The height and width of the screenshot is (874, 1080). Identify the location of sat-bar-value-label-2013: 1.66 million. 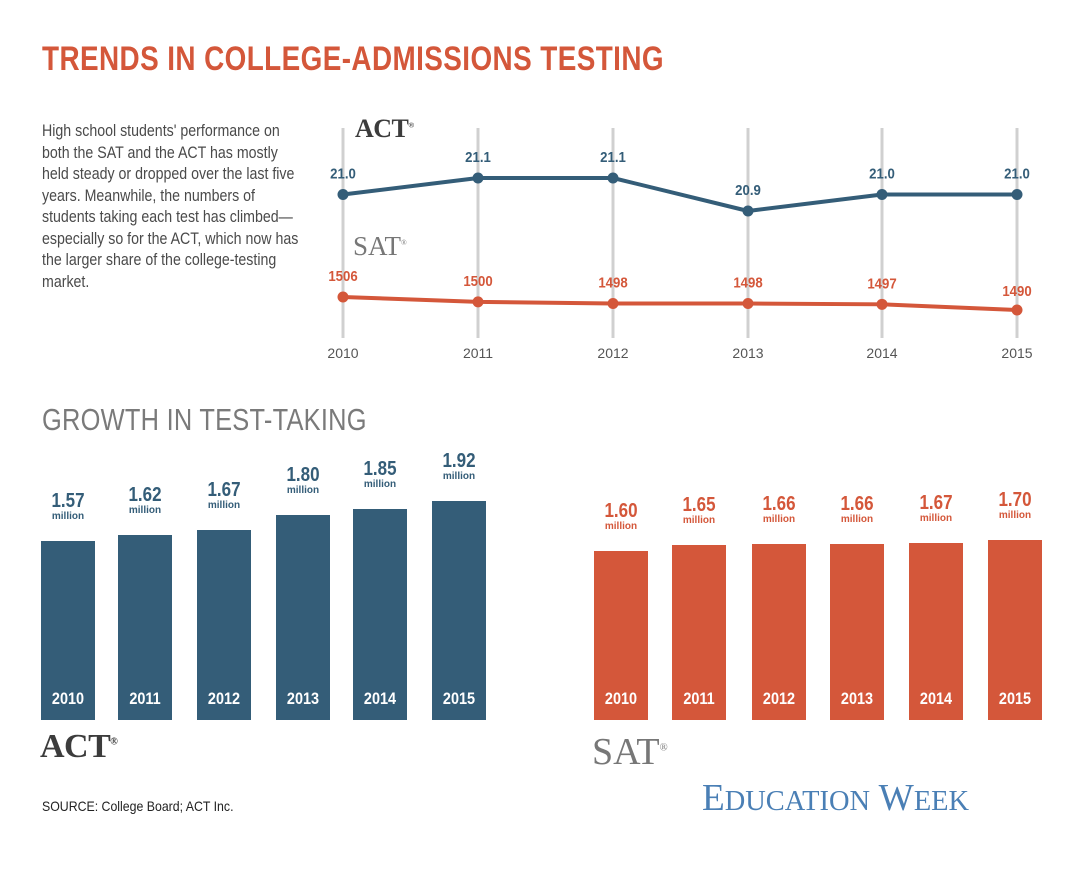
(857, 510).